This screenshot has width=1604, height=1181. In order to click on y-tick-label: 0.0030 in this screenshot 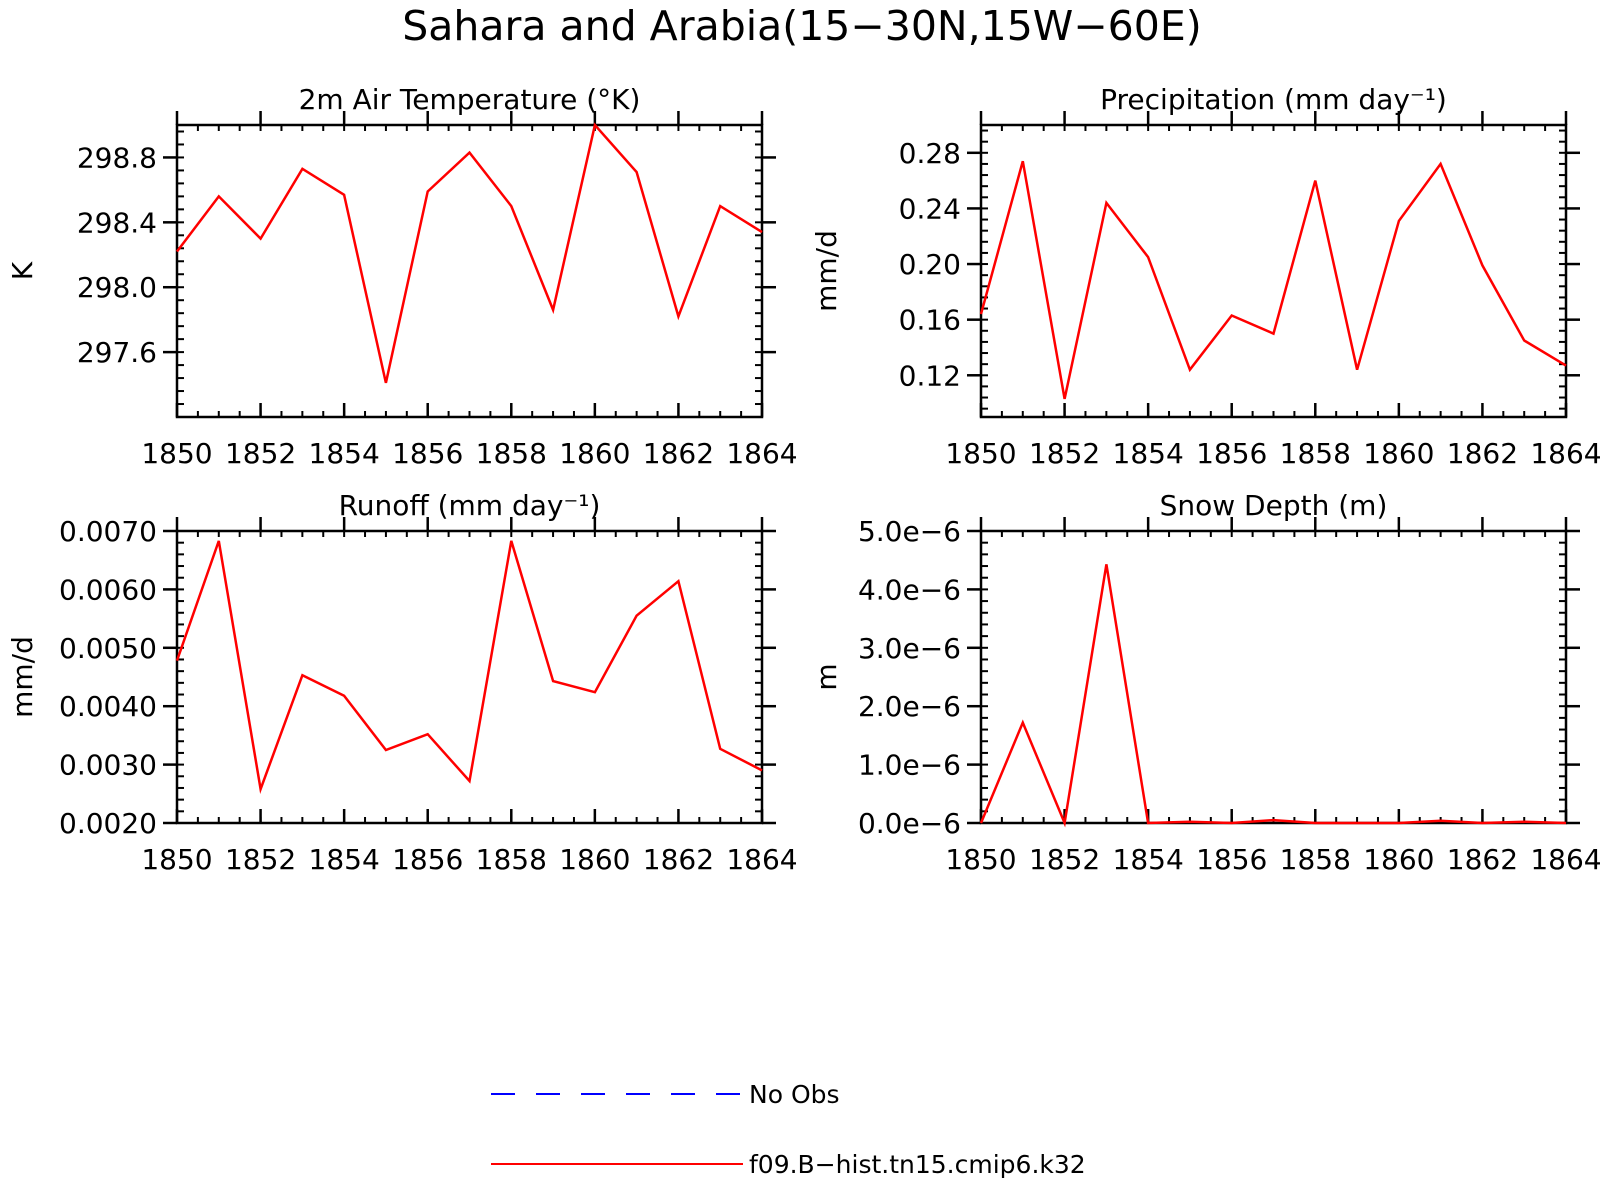, I will do `click(108, 765)`.